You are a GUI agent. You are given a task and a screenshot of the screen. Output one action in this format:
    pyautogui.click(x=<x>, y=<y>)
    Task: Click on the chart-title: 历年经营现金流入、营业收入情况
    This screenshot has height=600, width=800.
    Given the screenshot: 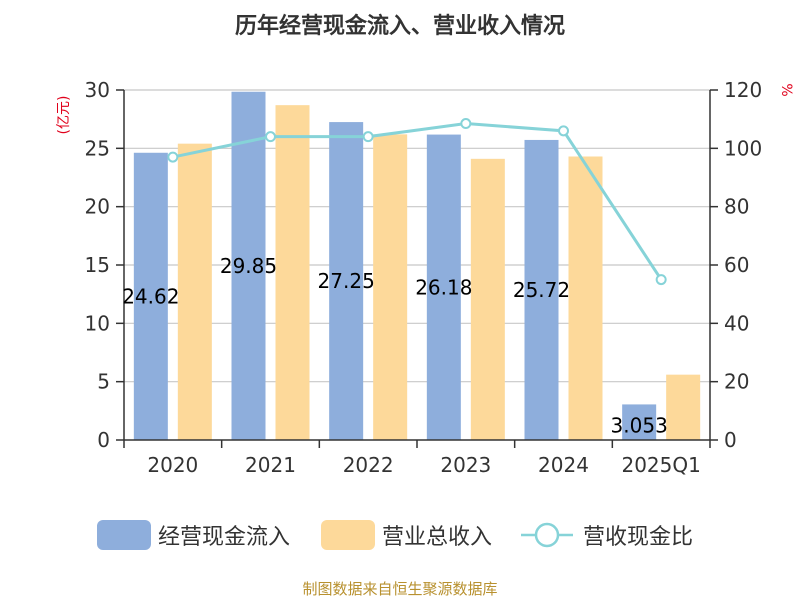 What is the action you would take?
    pyautogui.click(x=400, y=26)
    